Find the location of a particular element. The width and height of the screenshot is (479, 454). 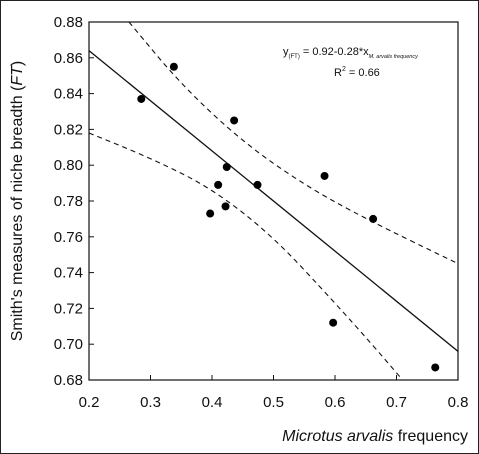

y-tick-label: 0.86 is located at coordinates (68, 58).